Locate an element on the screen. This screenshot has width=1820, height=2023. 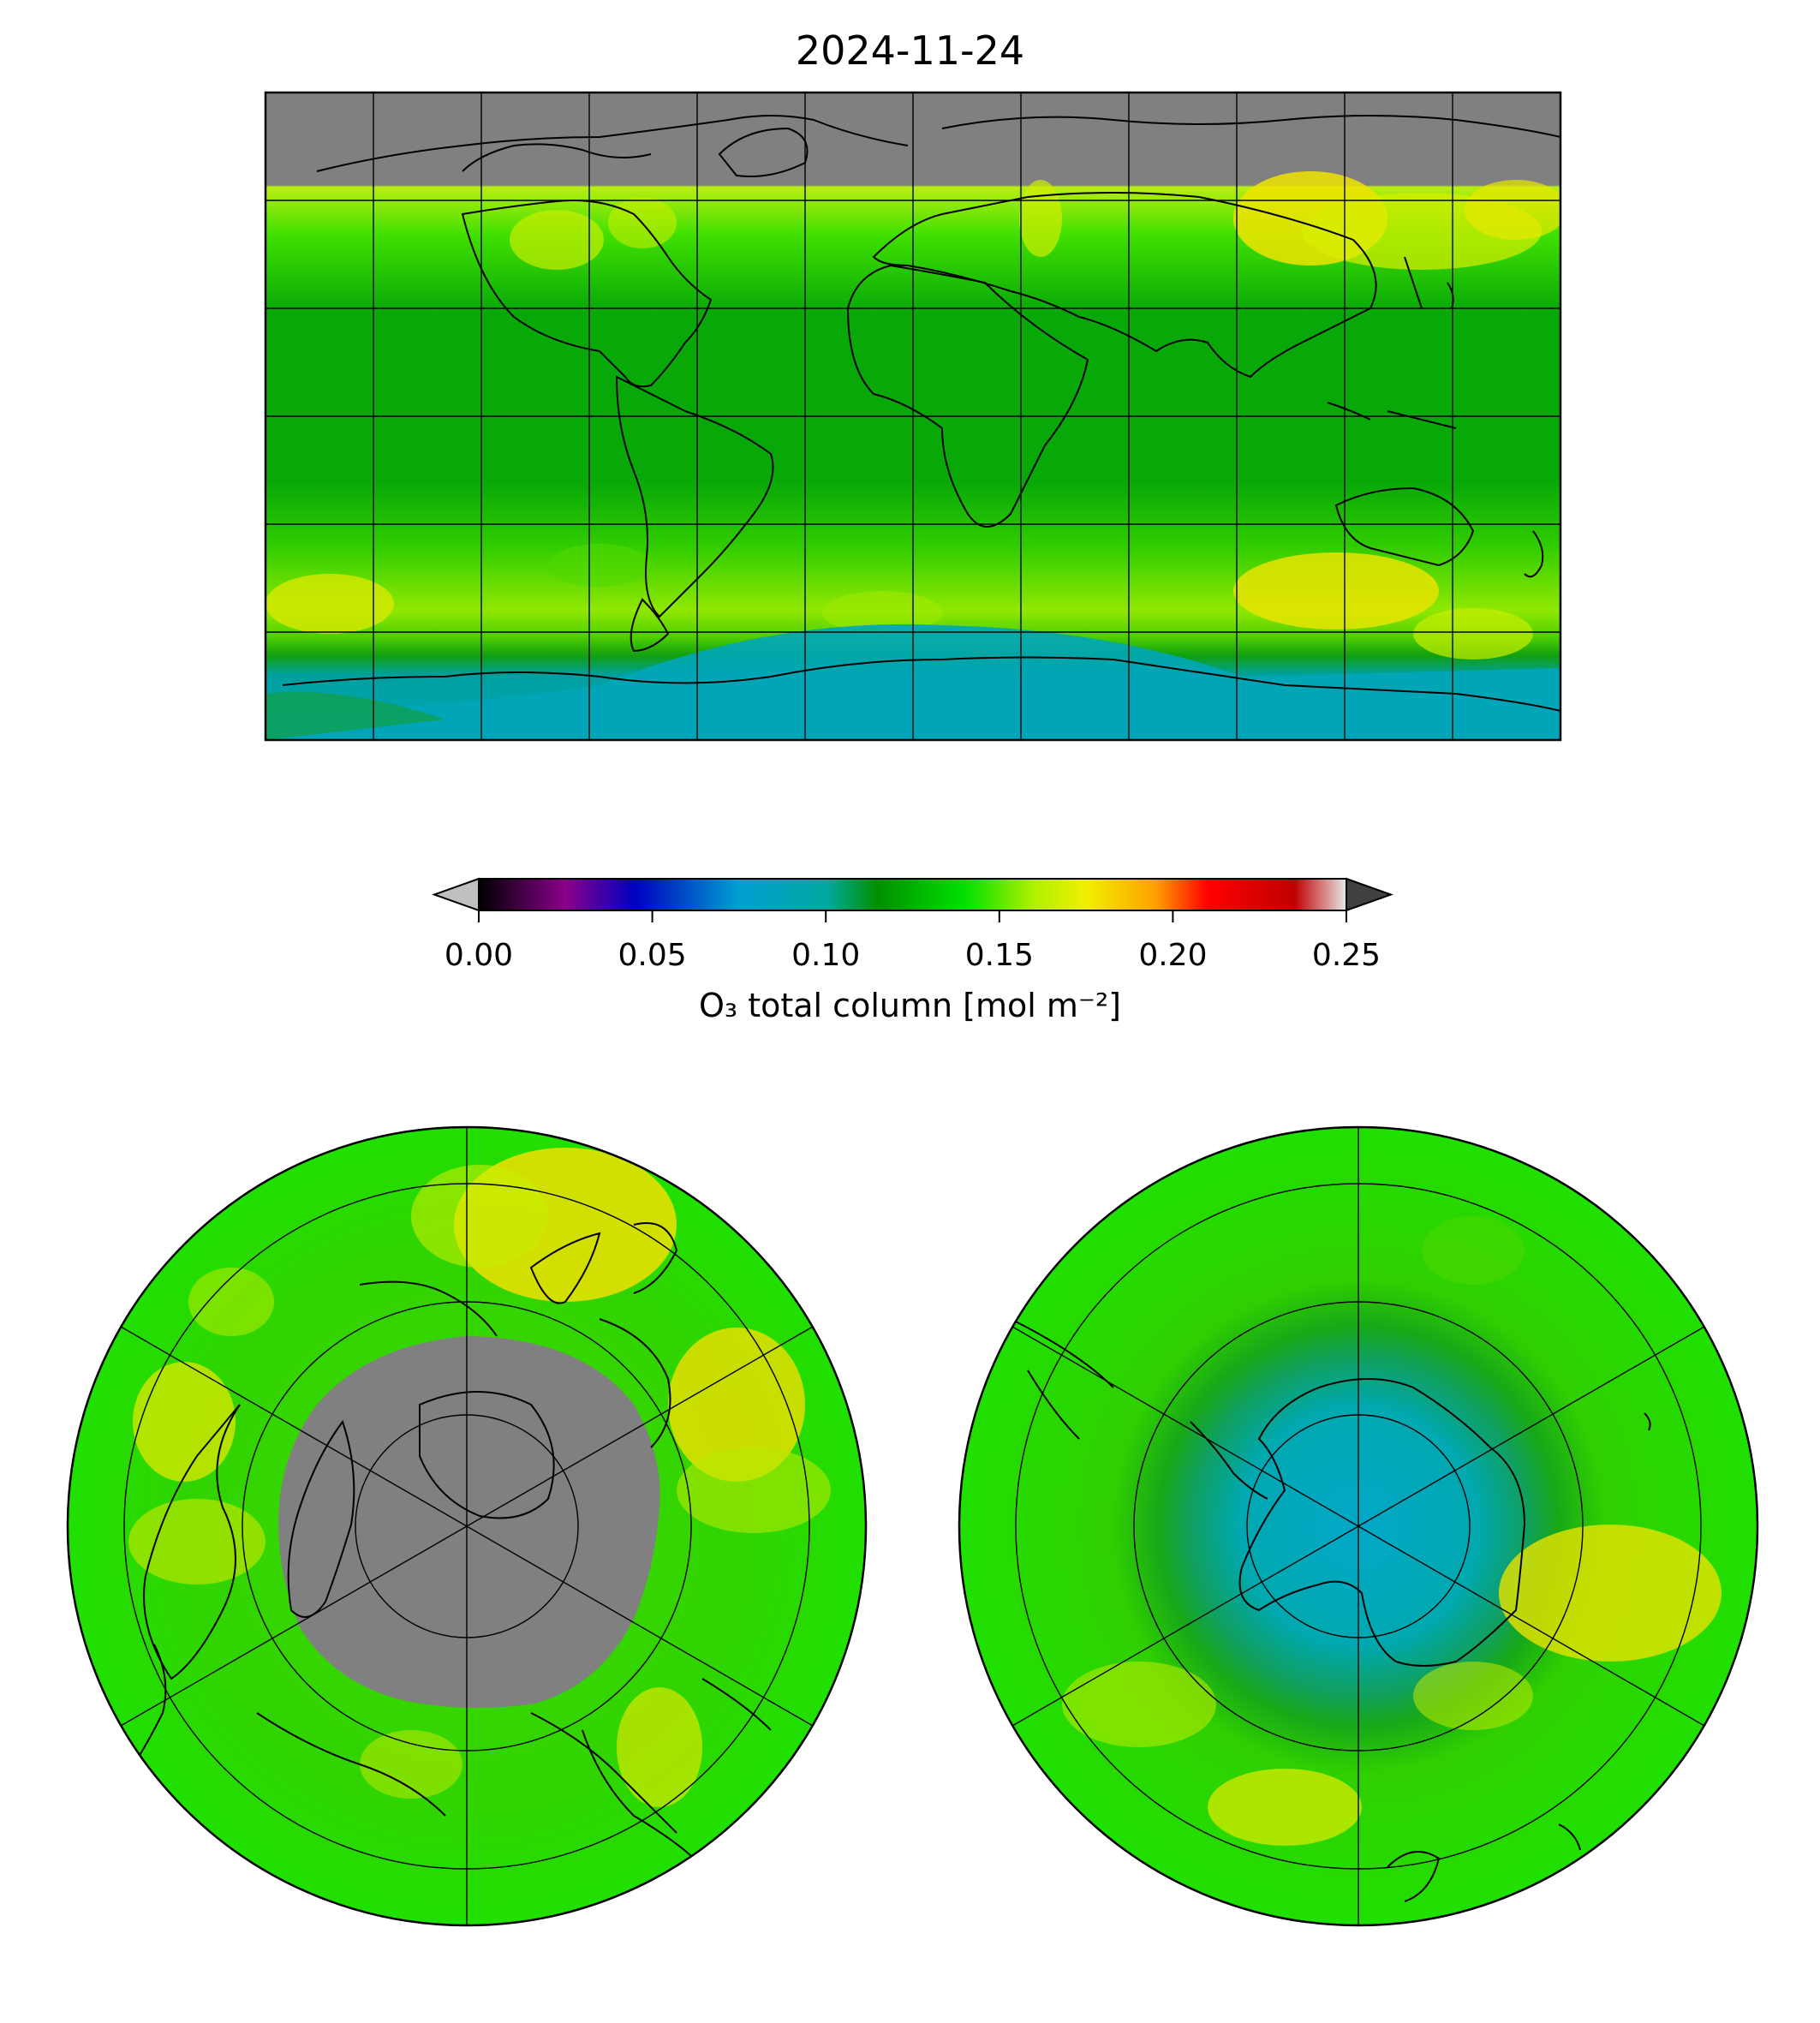
north-polar-no-data is located at coordinates (469, 1522).